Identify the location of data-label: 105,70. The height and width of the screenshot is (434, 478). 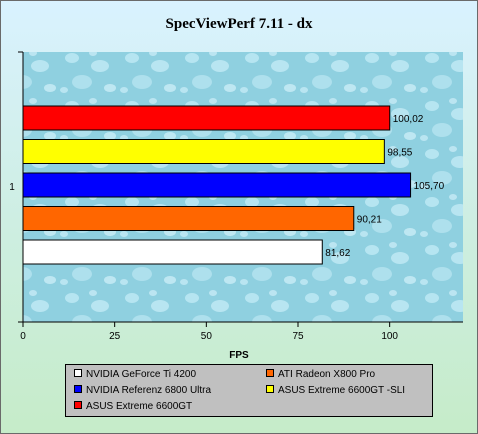
(429, 186).